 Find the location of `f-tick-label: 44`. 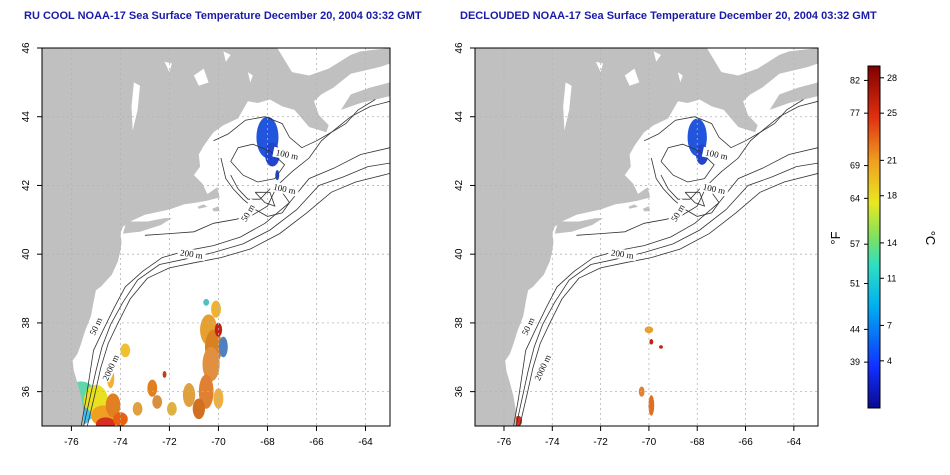

f-tick-label: 44 is located at coordinates (855, 329).